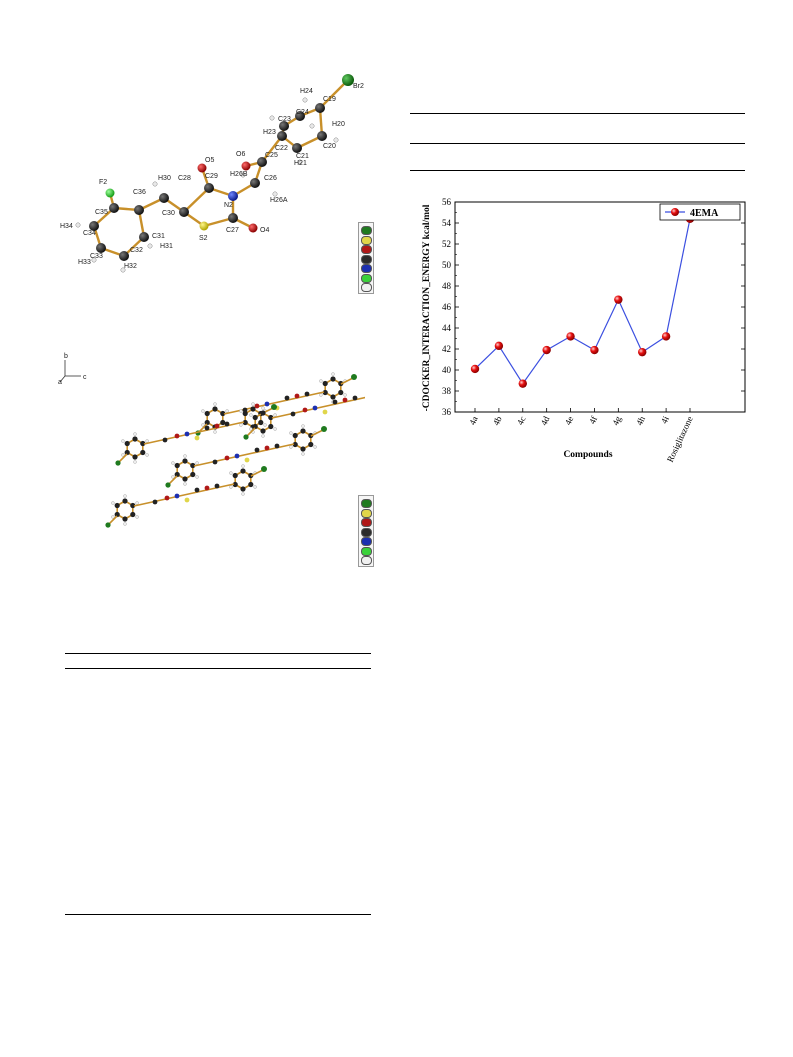 The height and width of the screenshot is (1057, 793). What do you see at coordinates (675, 212) in the screenshot?
I see `legend-marker` at bounding box center [675, 212].